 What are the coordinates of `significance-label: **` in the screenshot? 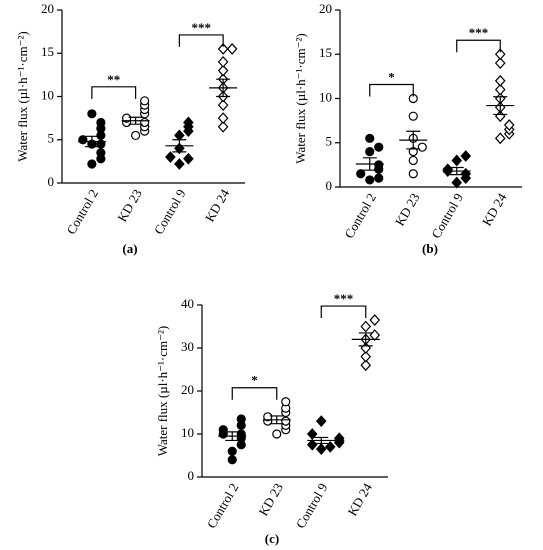 It's located at (113, 79).